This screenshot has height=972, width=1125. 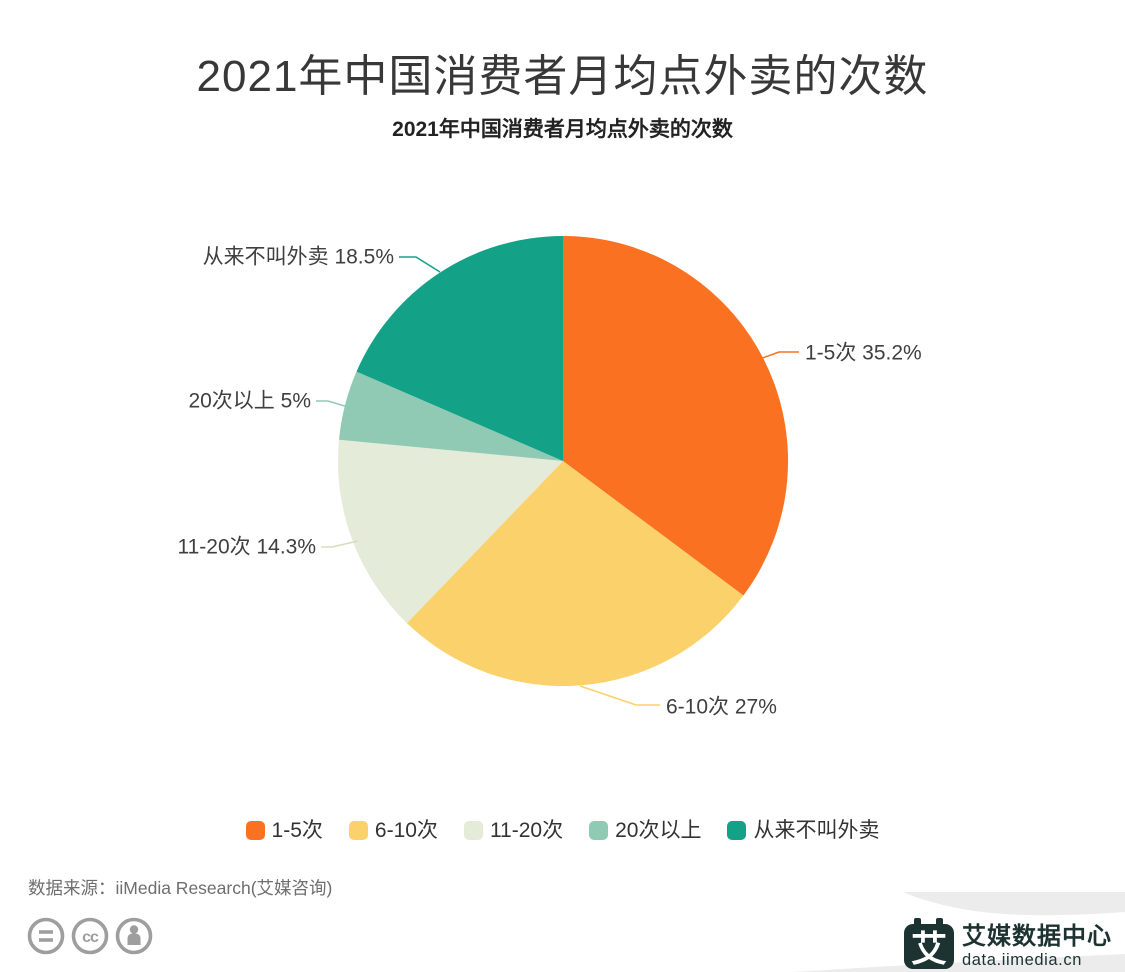 I want to click on callout-label-2: 11-20次 14.3%, so click(x=246, y=547).